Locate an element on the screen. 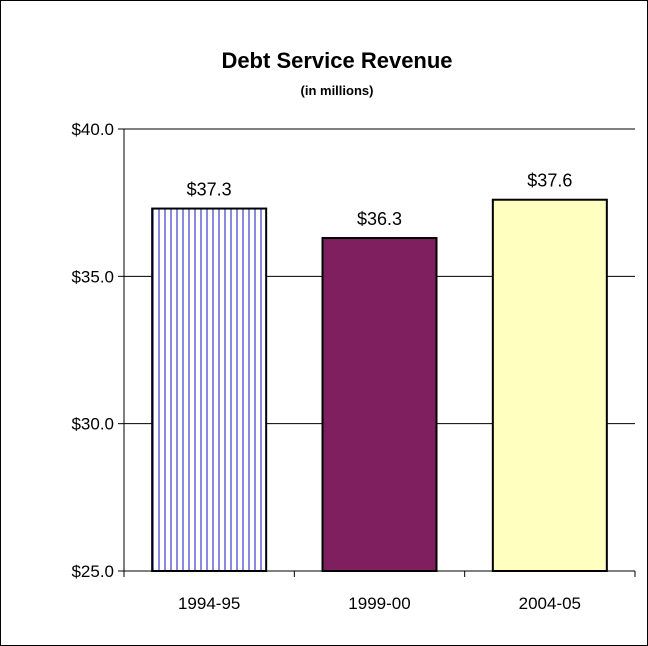  data-label: $36.3 is located at coordinates (379, 219).